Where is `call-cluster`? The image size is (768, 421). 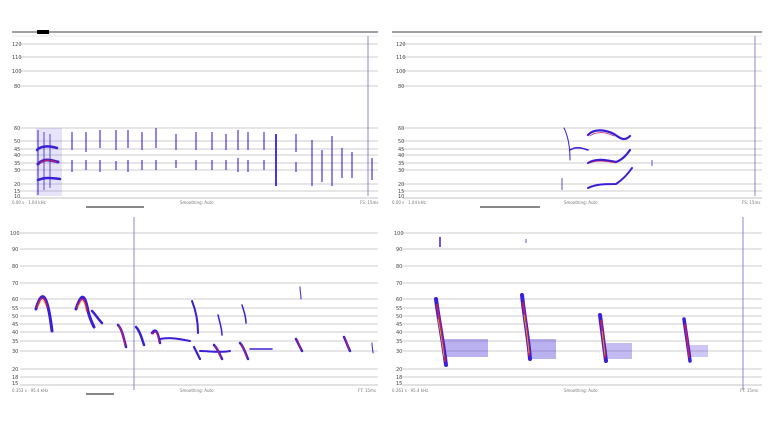 call-cluster is located at coordinates (48, 162).